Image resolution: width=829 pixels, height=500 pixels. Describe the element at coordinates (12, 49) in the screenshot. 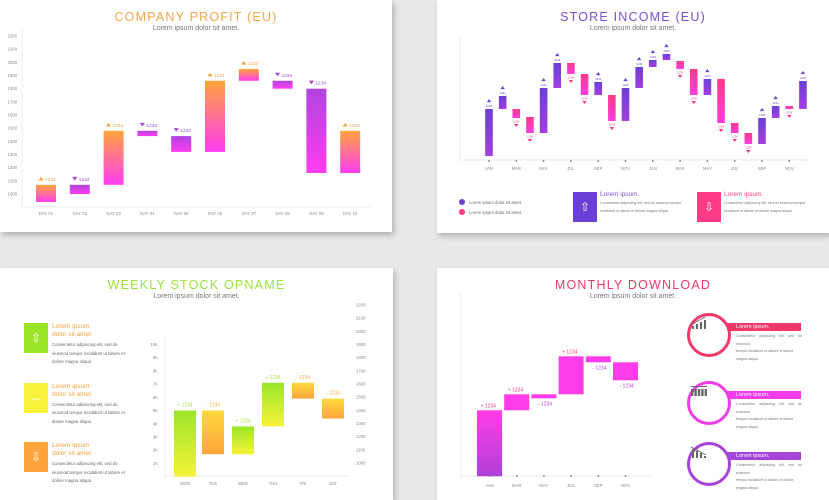

I see `y-tick-label: 2100` at that location.